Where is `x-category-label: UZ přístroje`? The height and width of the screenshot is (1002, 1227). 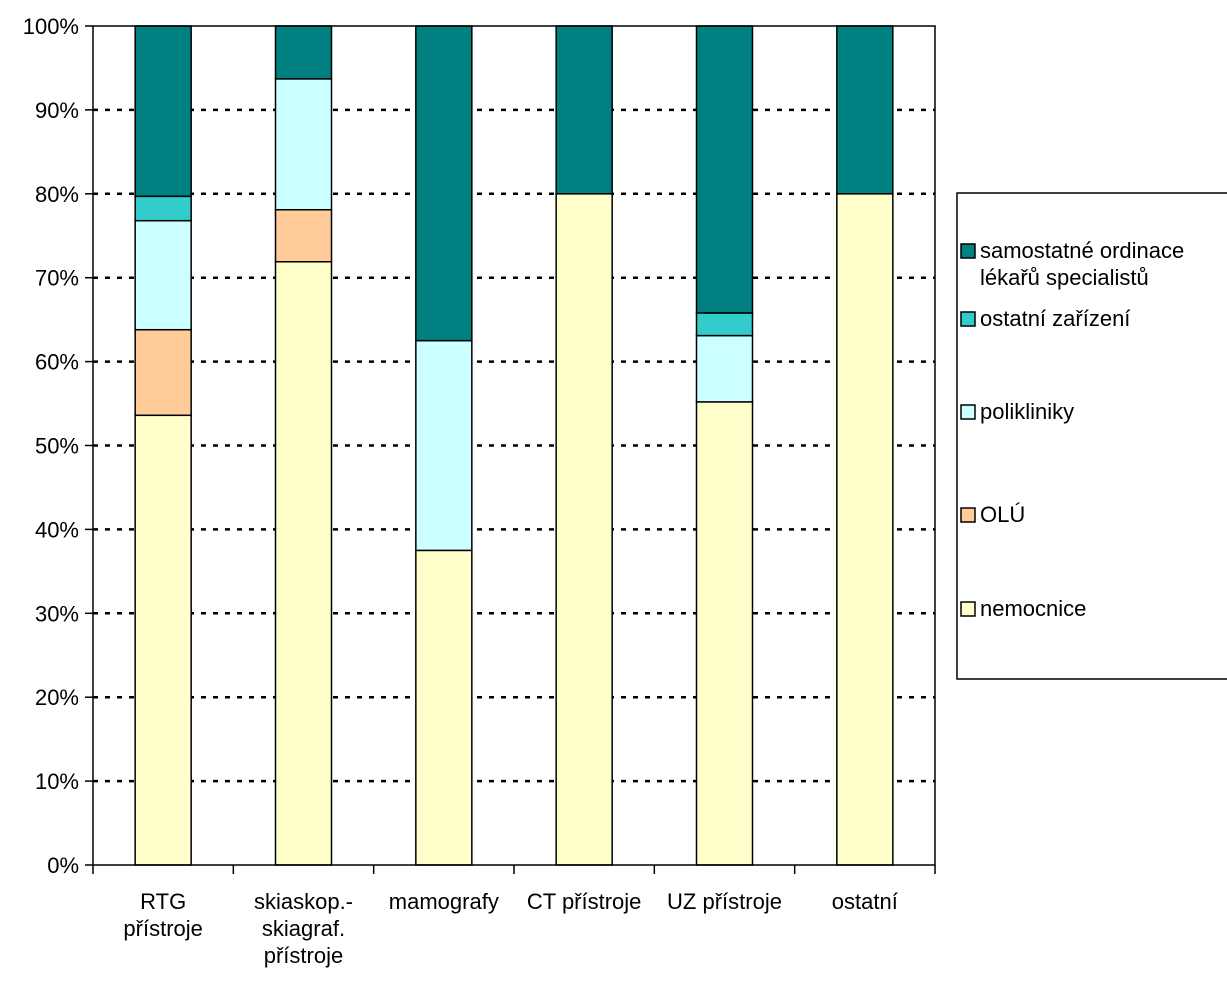
x-category-label: UZ přístroje is located at coordinates (724, 901).